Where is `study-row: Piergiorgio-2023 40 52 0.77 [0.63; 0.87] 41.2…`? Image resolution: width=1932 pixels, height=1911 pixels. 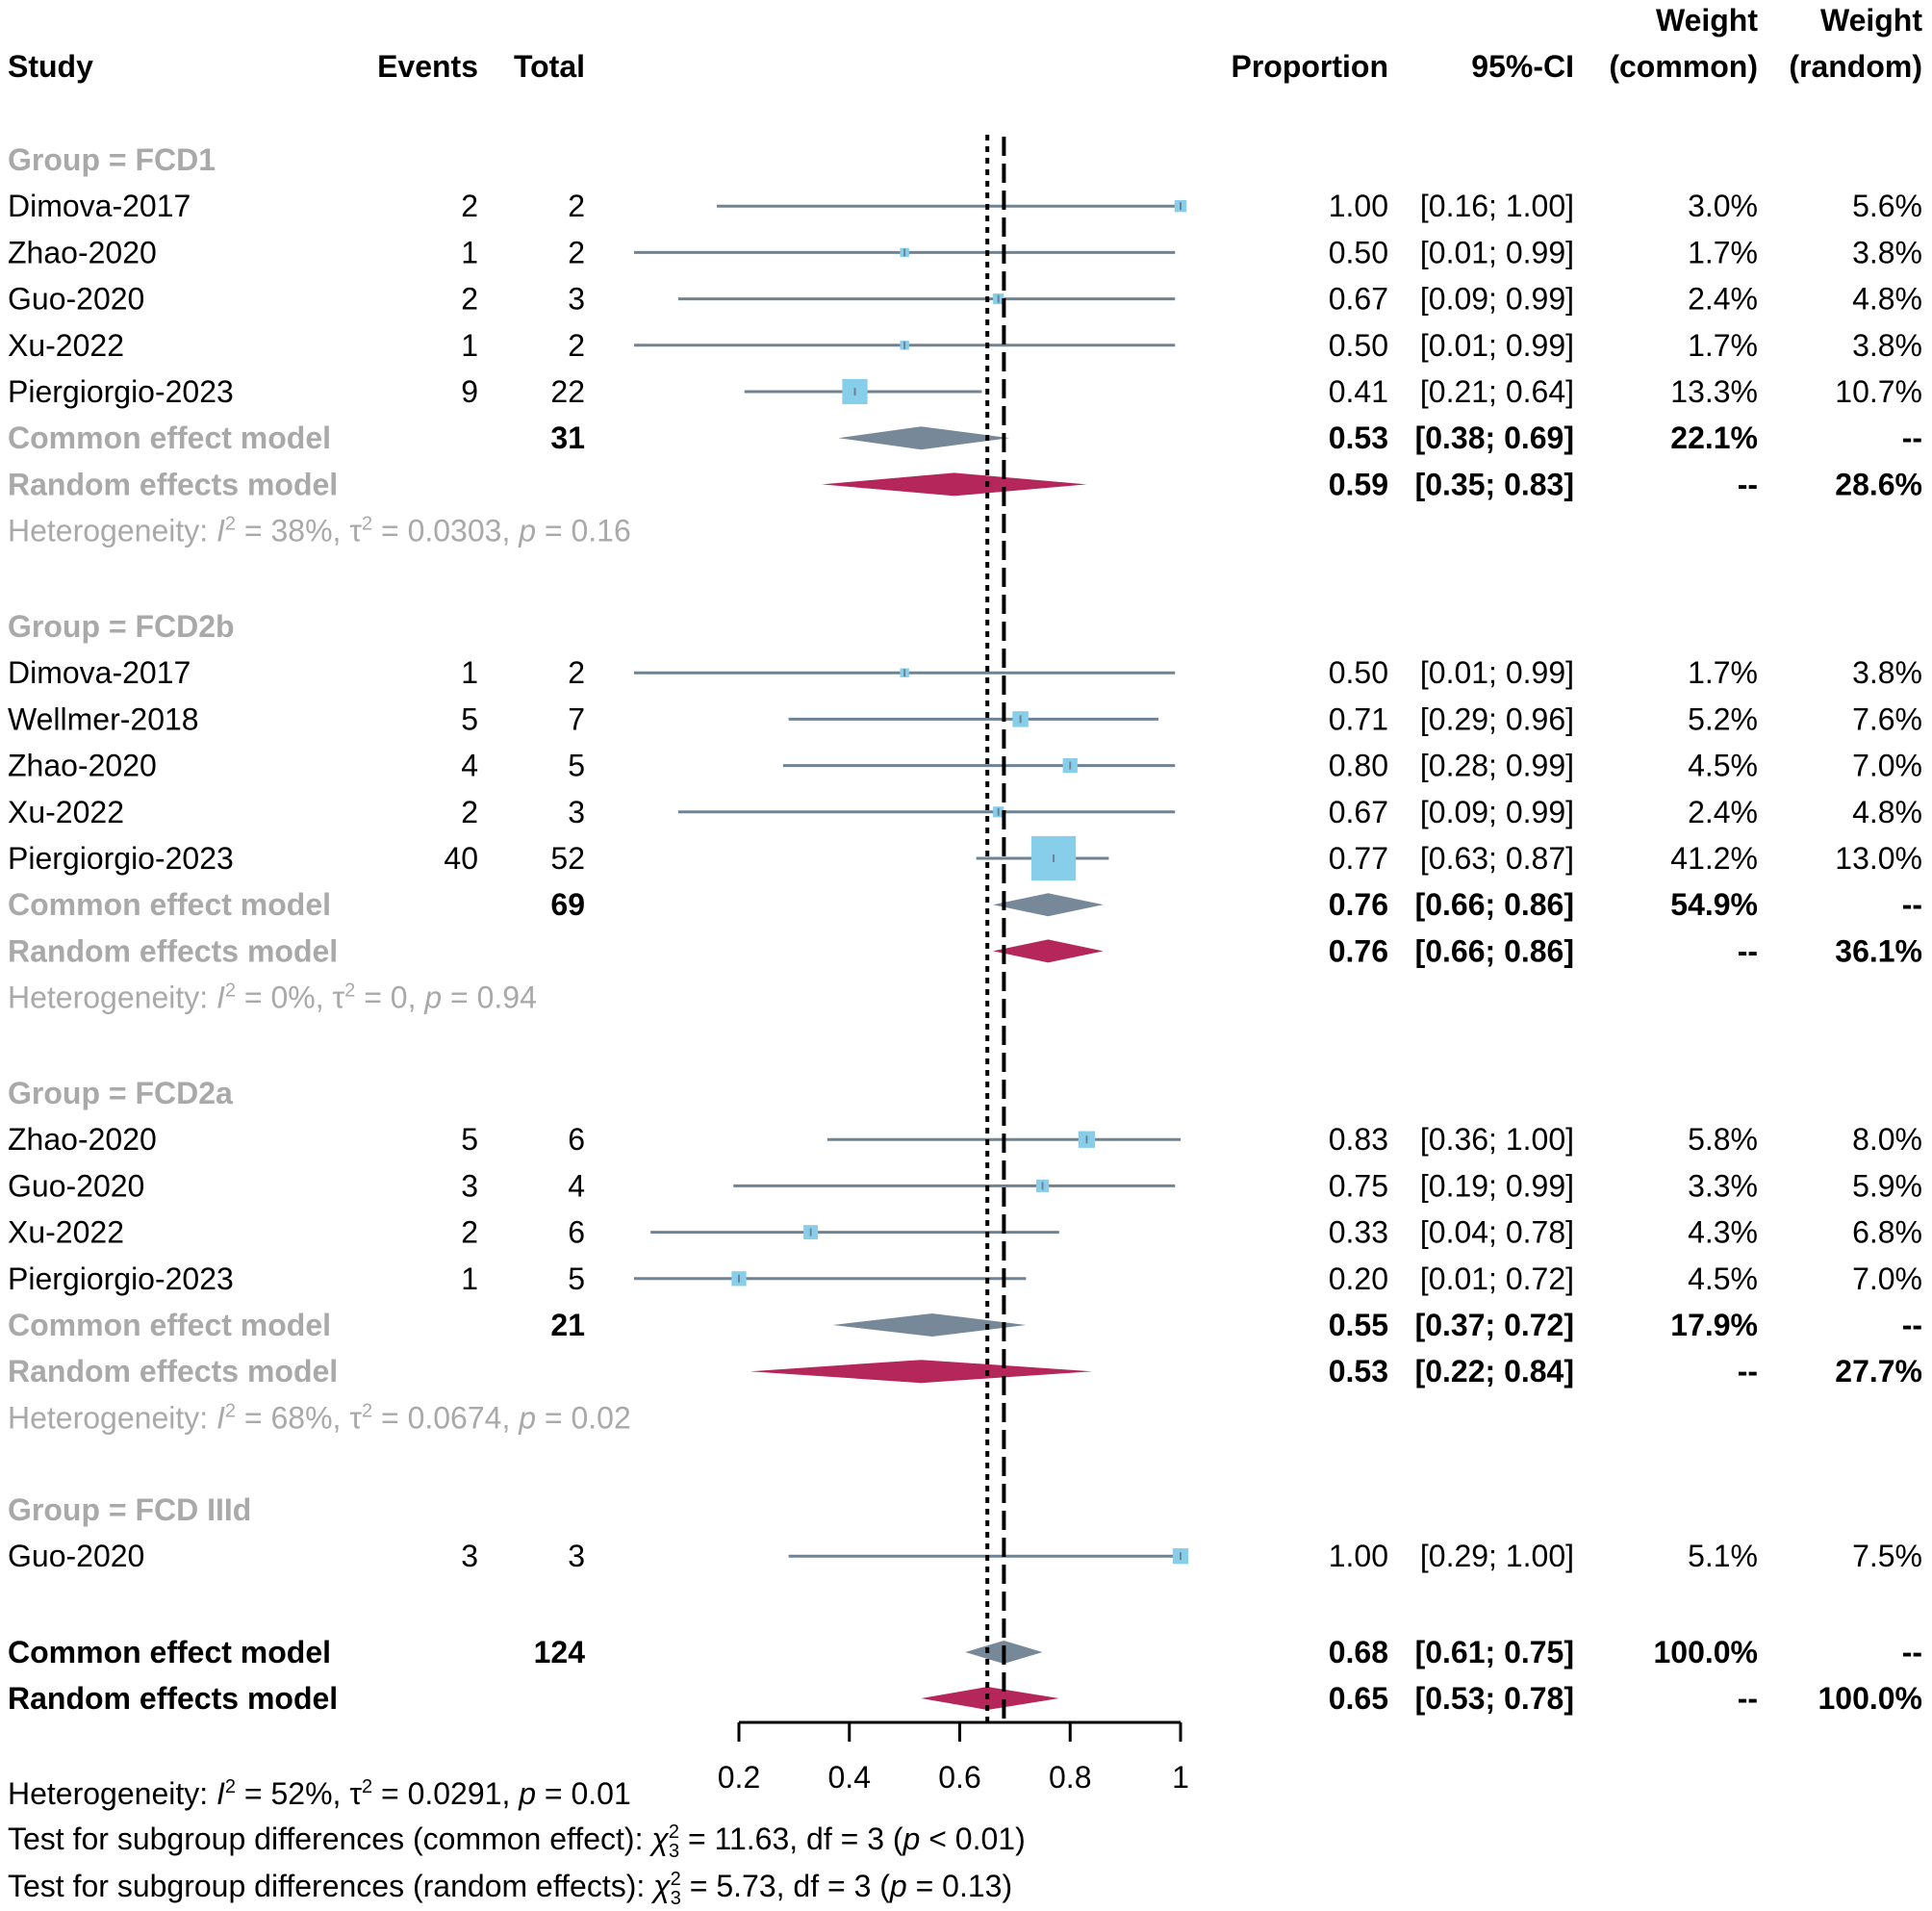
study-row: Piergiorgio-2023 40 52 0.77 [0.63; 0.87] 41.2… is located at coordinates (965, 858).